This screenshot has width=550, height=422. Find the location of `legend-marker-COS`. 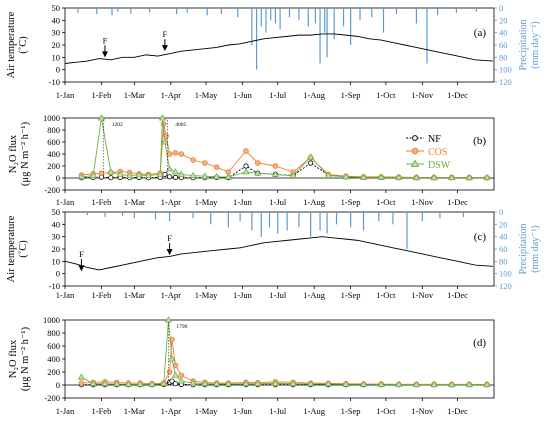

legend-marker-COS is located at coordinates (415, 151).